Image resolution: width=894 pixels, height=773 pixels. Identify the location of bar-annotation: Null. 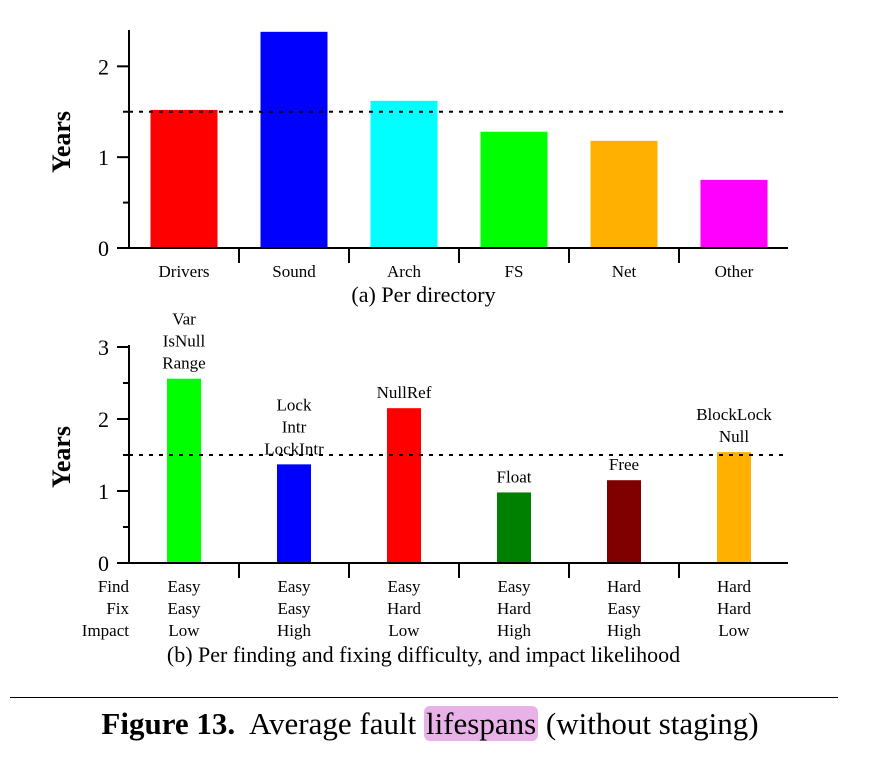
(734, 436).